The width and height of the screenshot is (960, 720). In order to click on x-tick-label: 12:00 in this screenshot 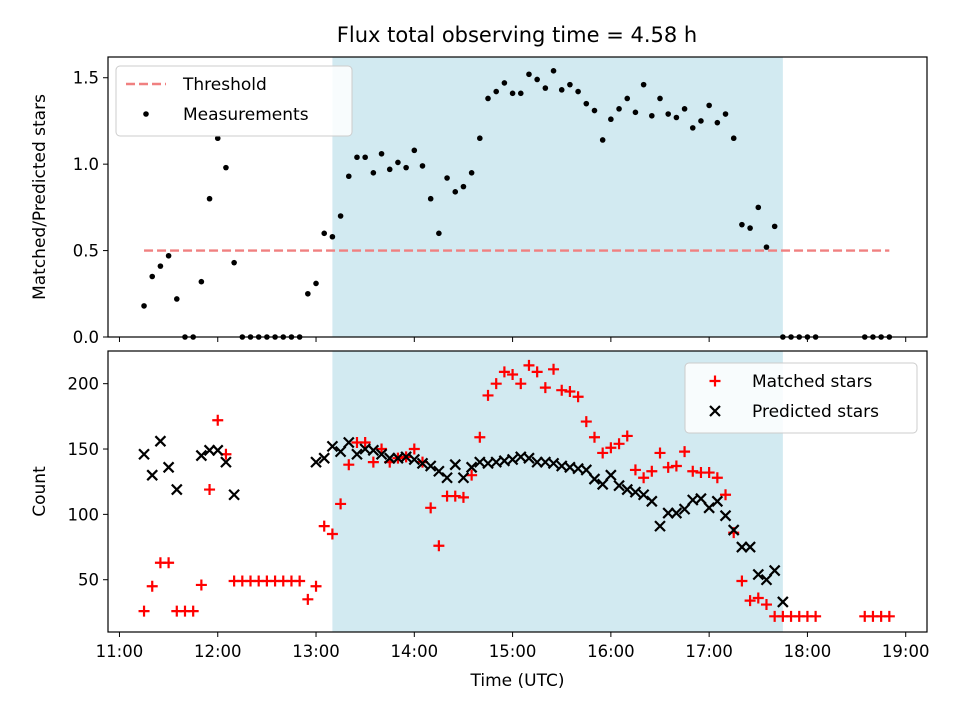, I will do `click(218, 651)`.